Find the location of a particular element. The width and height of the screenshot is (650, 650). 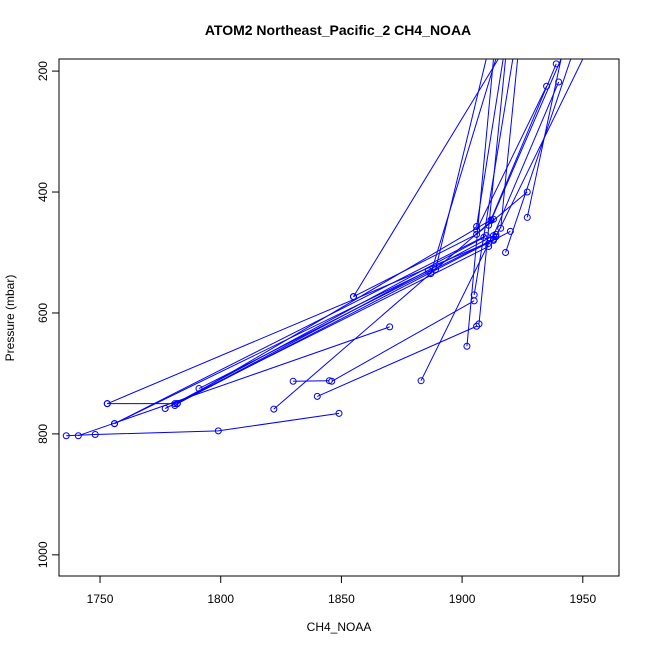

x-tick-label: 1750 is located at coordinates (100, 599).